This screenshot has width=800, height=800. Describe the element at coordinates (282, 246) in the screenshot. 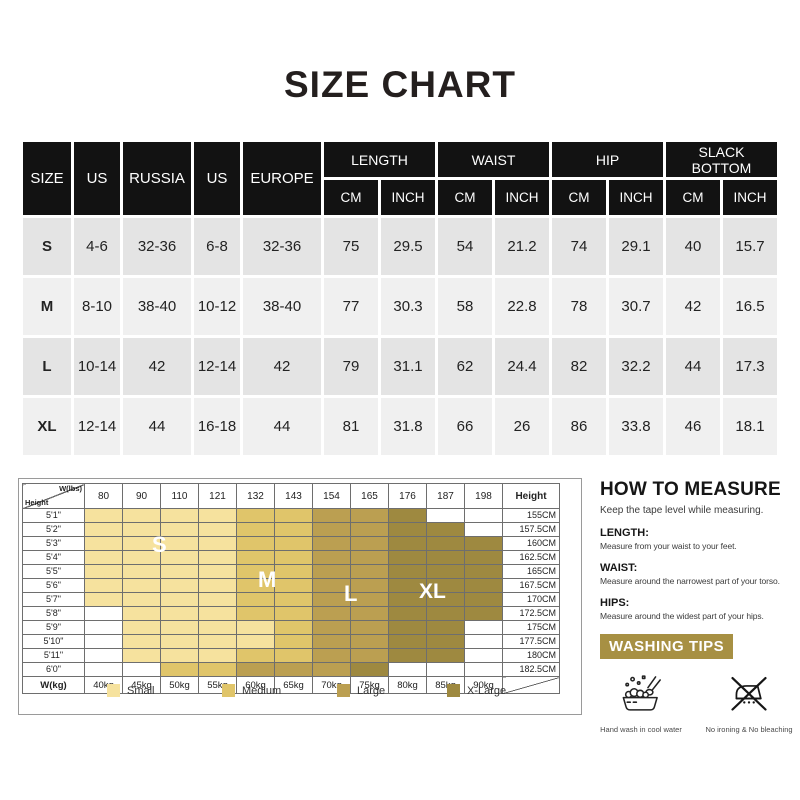

I see `size-value-cell: 32-36` at that location.